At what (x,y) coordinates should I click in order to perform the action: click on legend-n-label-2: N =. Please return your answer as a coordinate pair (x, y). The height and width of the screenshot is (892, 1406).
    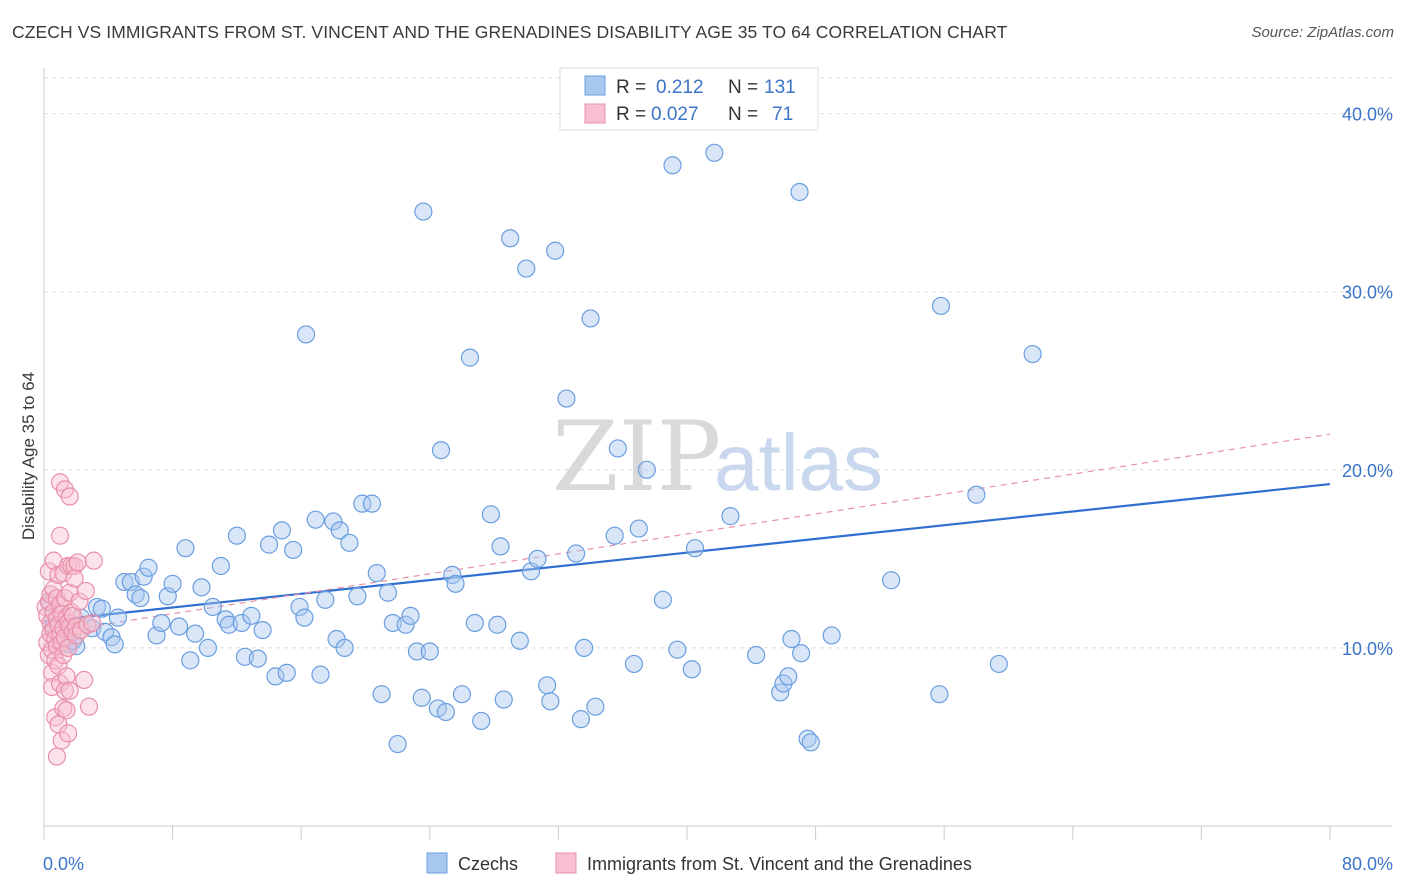
    Looking at the image, I should click on (743, 114).